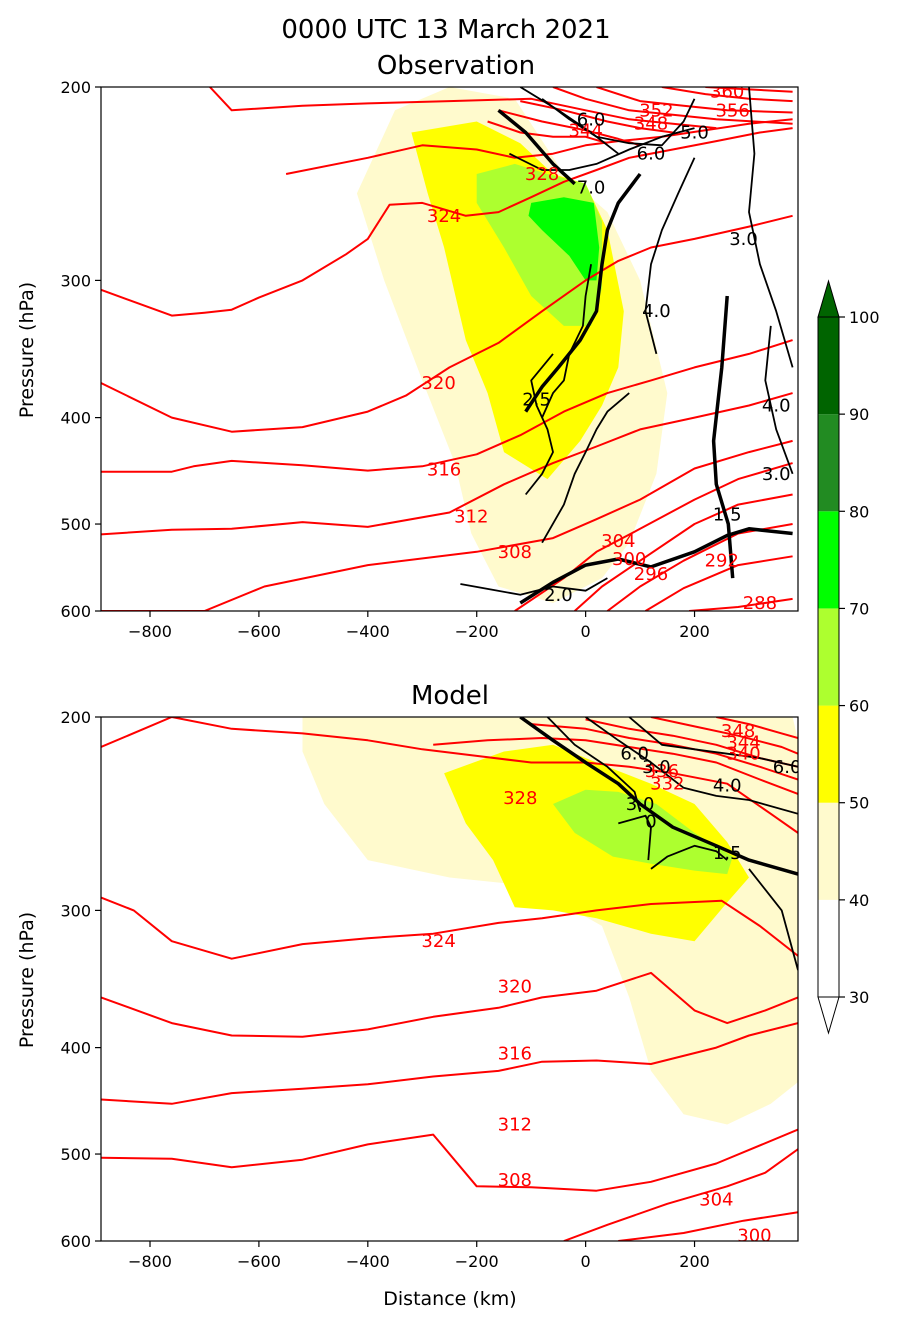 The height and width of the screenshot is (1324, 909). I want to click on observation-contour-label: 2.0, so click(558, 595).